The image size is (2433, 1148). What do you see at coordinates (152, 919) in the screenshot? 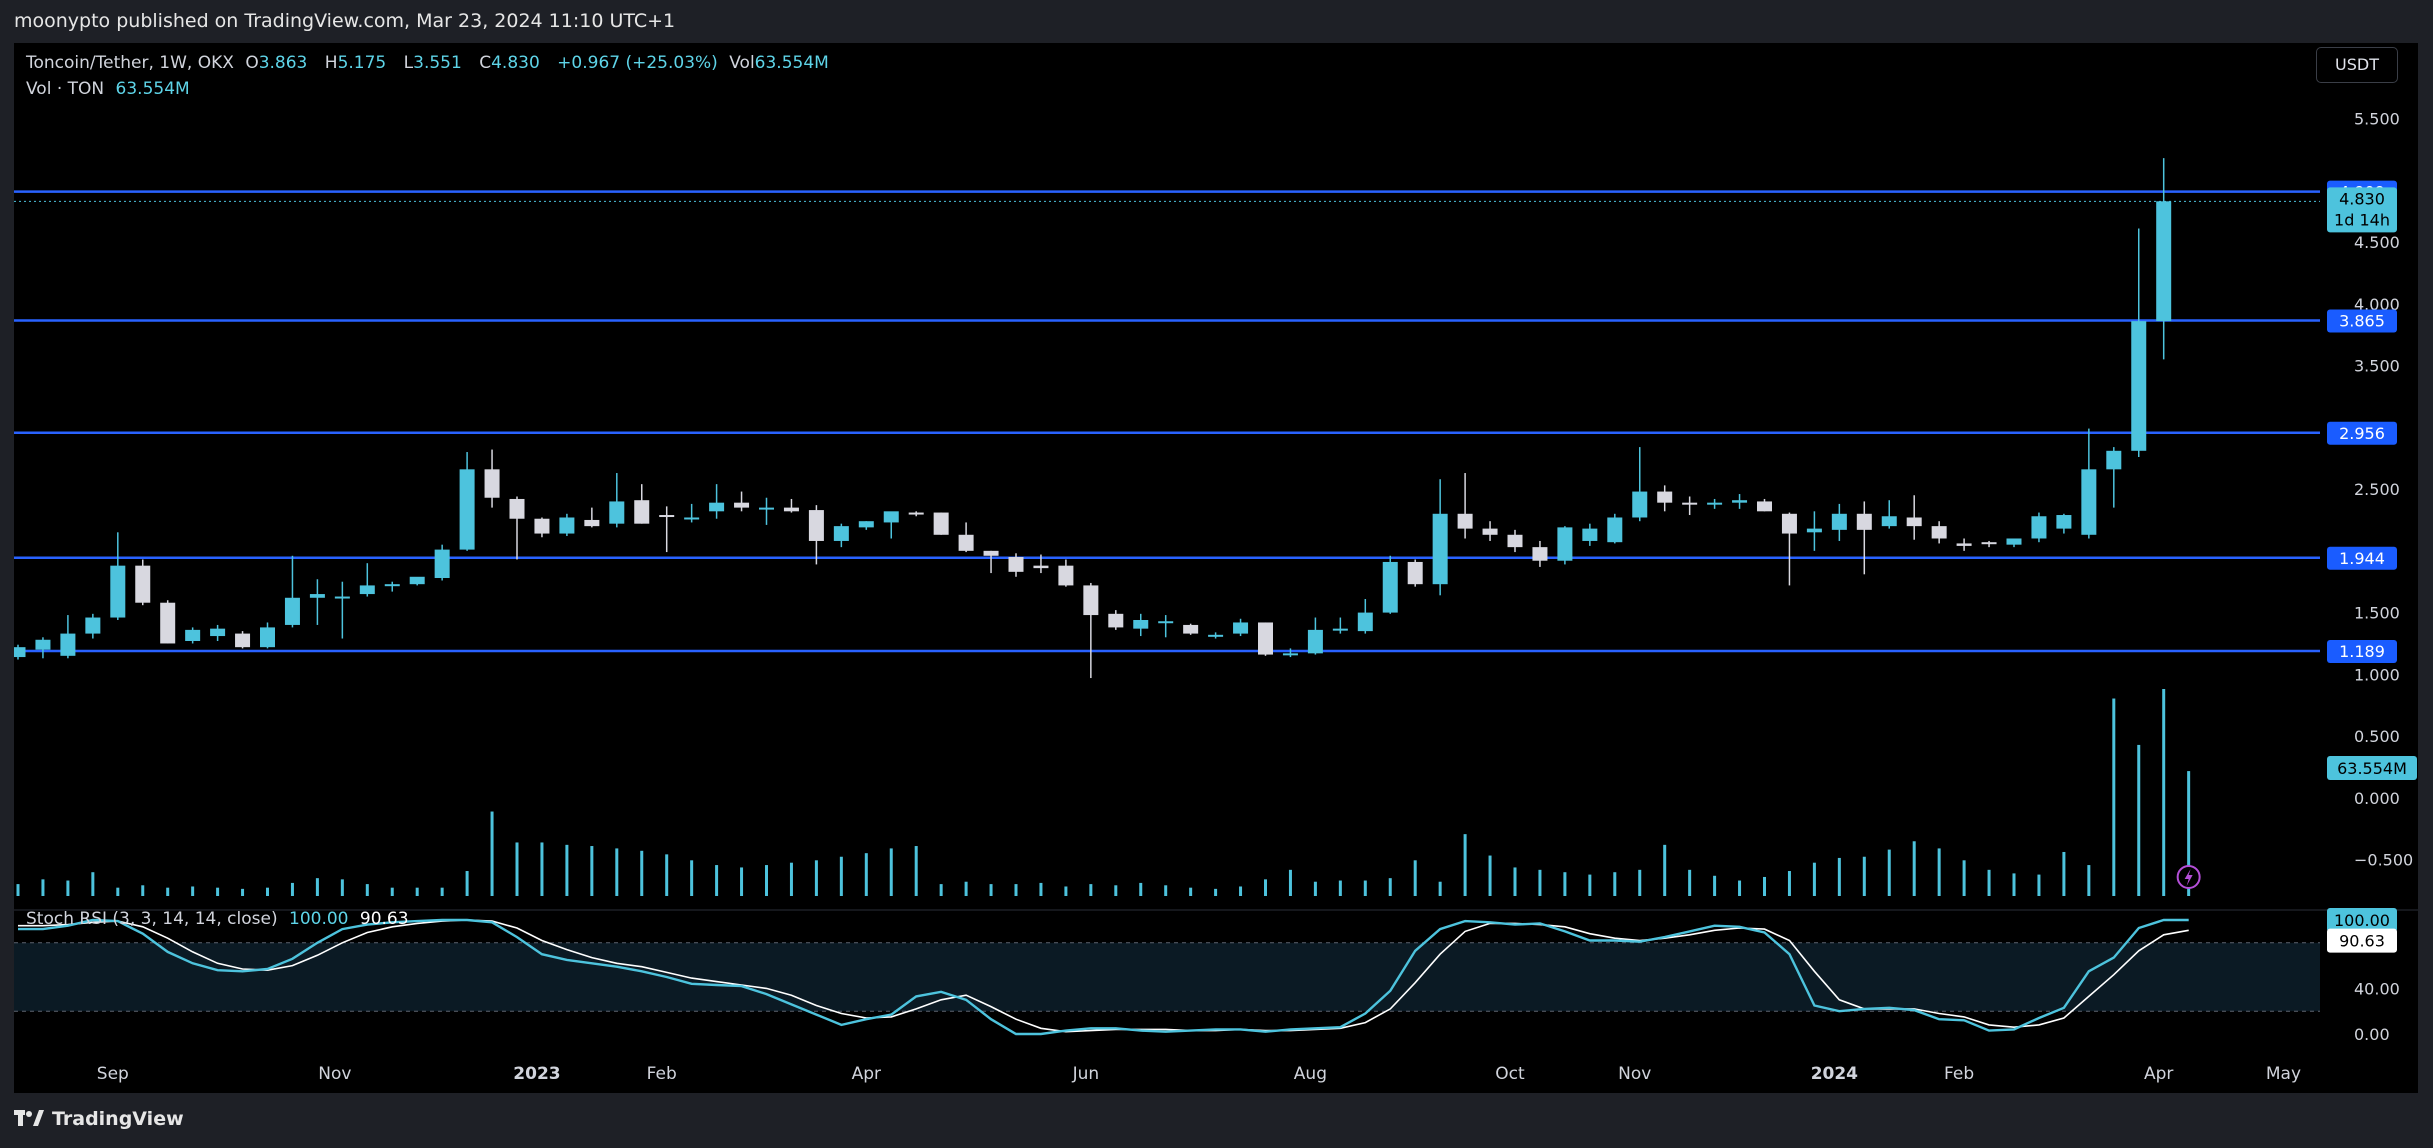
I see `stoch-rsi-label: Stoch RSI (3, 3, 14, 14, close)` at bounding box center [152, 919].